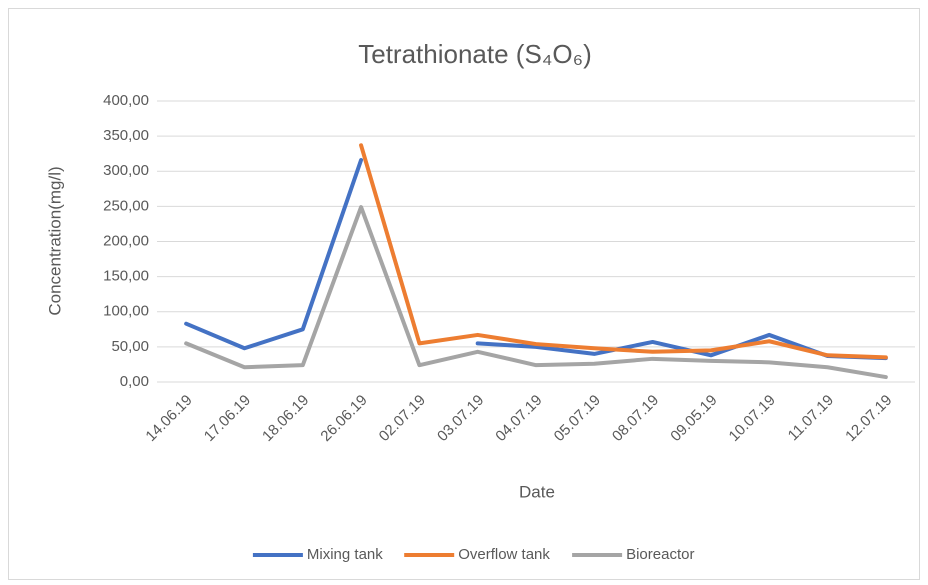 The height and width of the screenshot is (585, 928). I want to click on y-tick-label: 150,00, so click(126, 276).